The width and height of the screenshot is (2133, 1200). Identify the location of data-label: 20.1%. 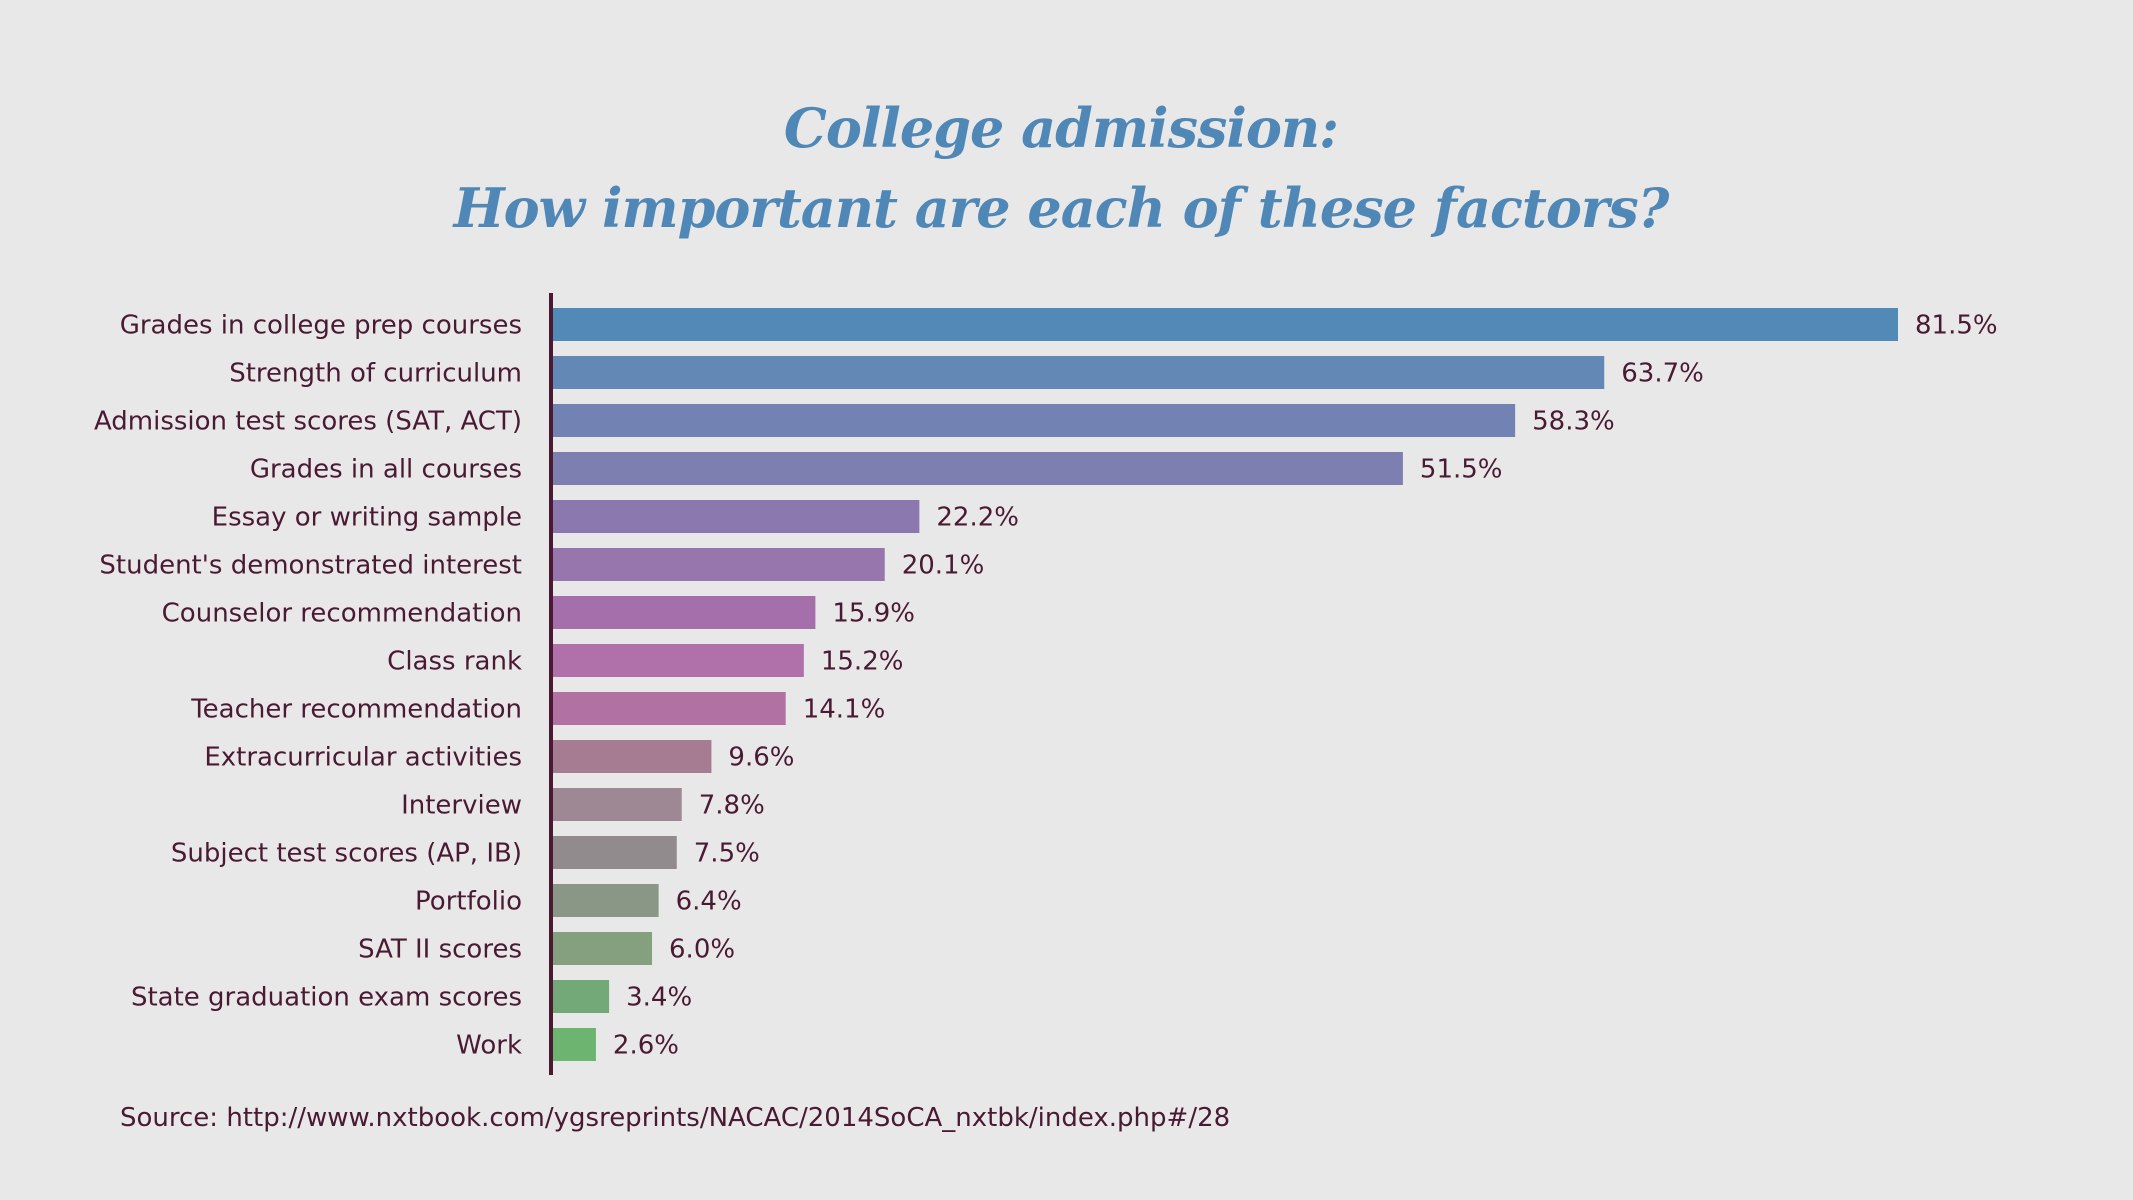
(943, 566).